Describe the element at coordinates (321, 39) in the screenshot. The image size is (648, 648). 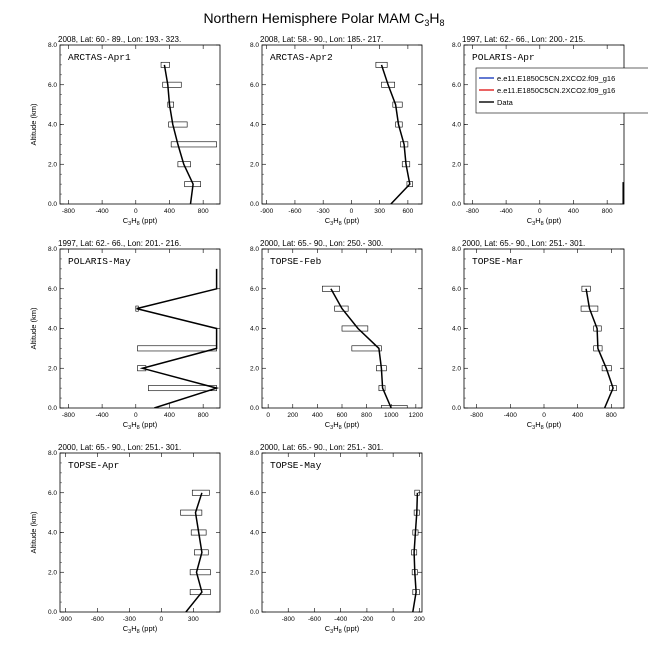
I see `panel-header: 2008, Lat: 58.- 90., Lon: 185.- 217.` at that location.